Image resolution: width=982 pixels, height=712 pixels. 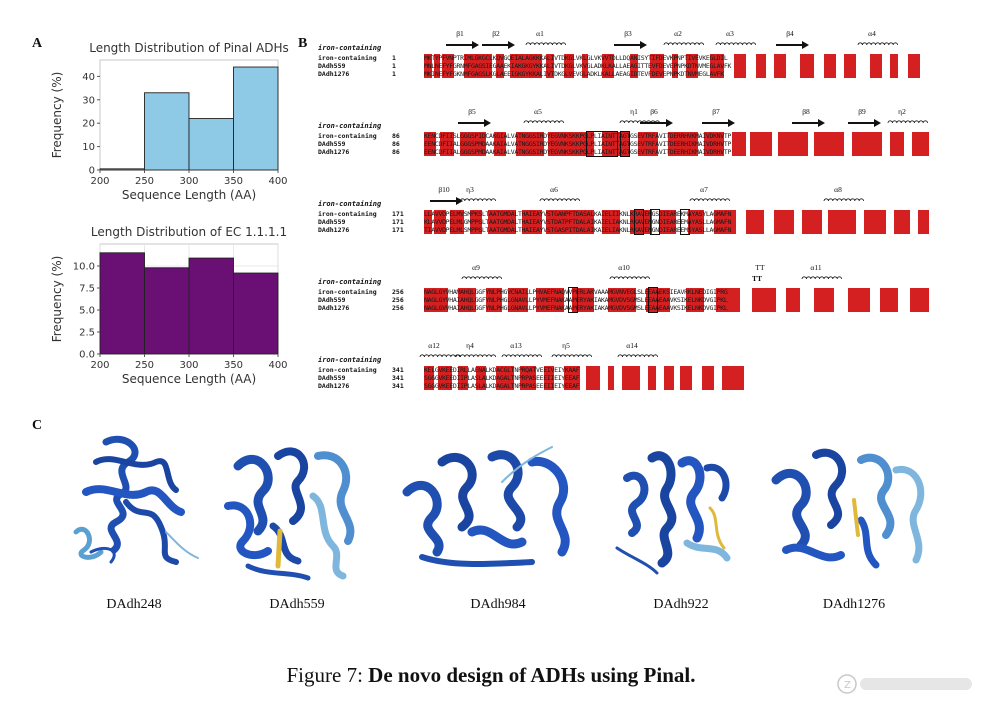 I want to click on chart-title: Length Distribution of EC 1.1.1.1, so click(x=189, y=232).